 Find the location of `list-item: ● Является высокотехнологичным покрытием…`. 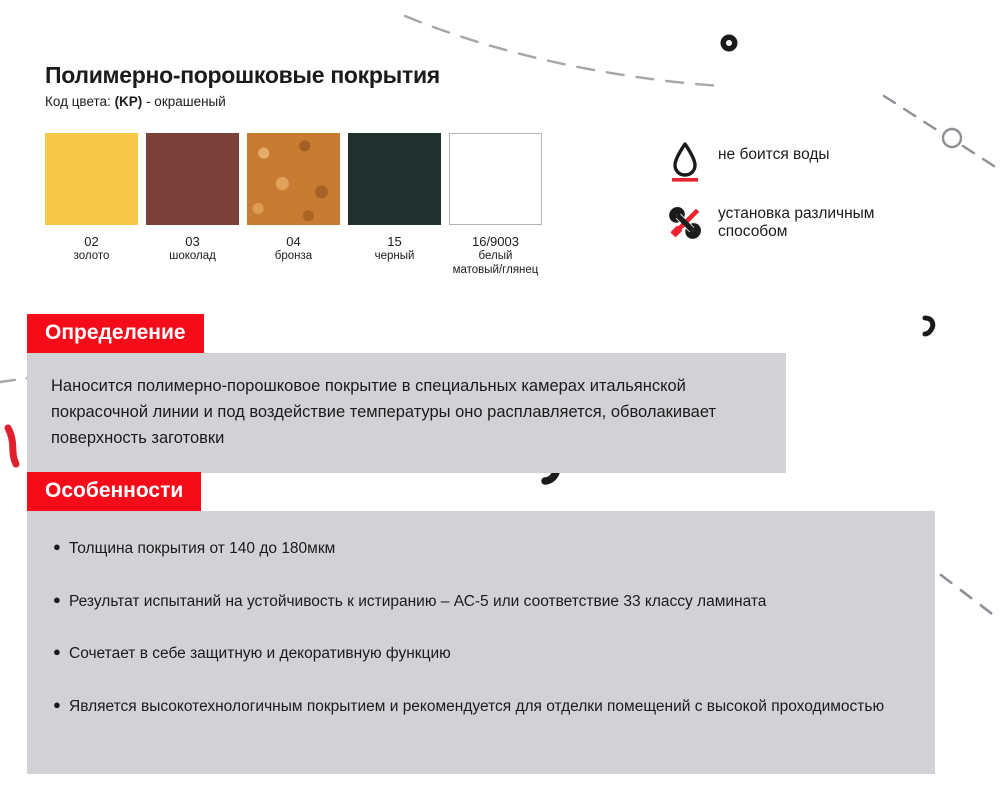

list-item: ● Является высокотехнологичным покрытием… is located at coordinates (481, 707).